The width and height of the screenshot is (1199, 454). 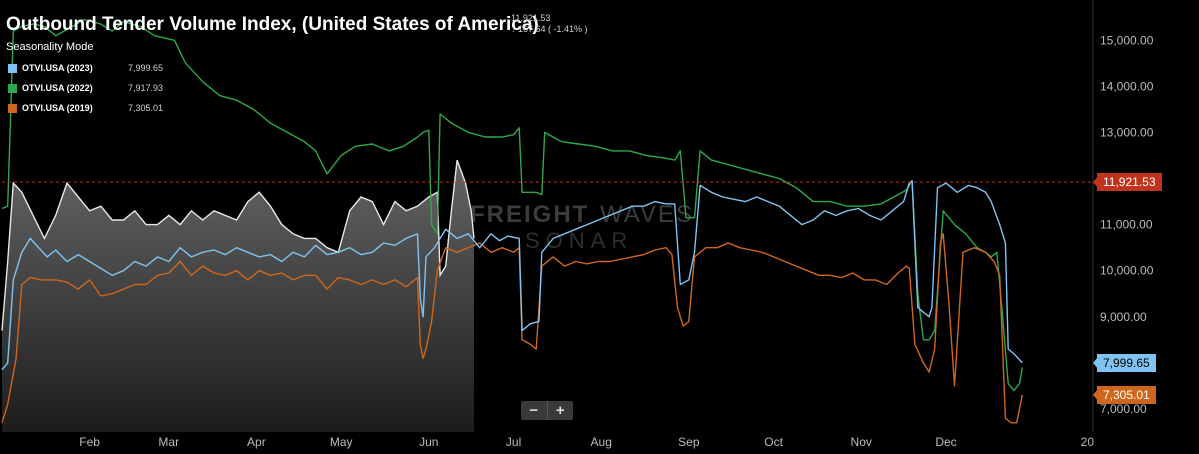 I want to click on legend-swatch-2019, so click(x=12, y=108).